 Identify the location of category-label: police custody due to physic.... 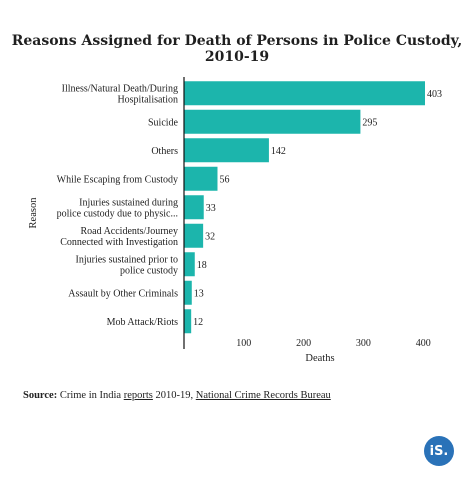
(117, 213).